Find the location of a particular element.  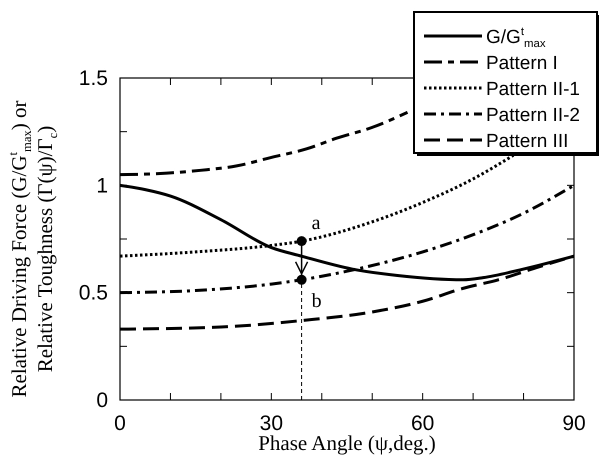

y-tick-label: 1 is located at coordinates (102, 186).